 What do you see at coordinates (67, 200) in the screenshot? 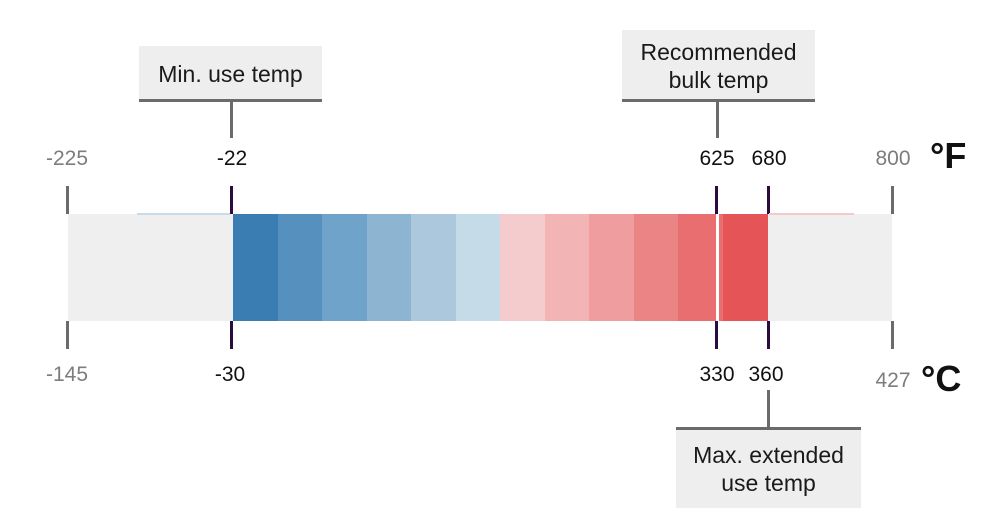
I see `fahrenheit-min-tick` at bounding box center [67, 200].